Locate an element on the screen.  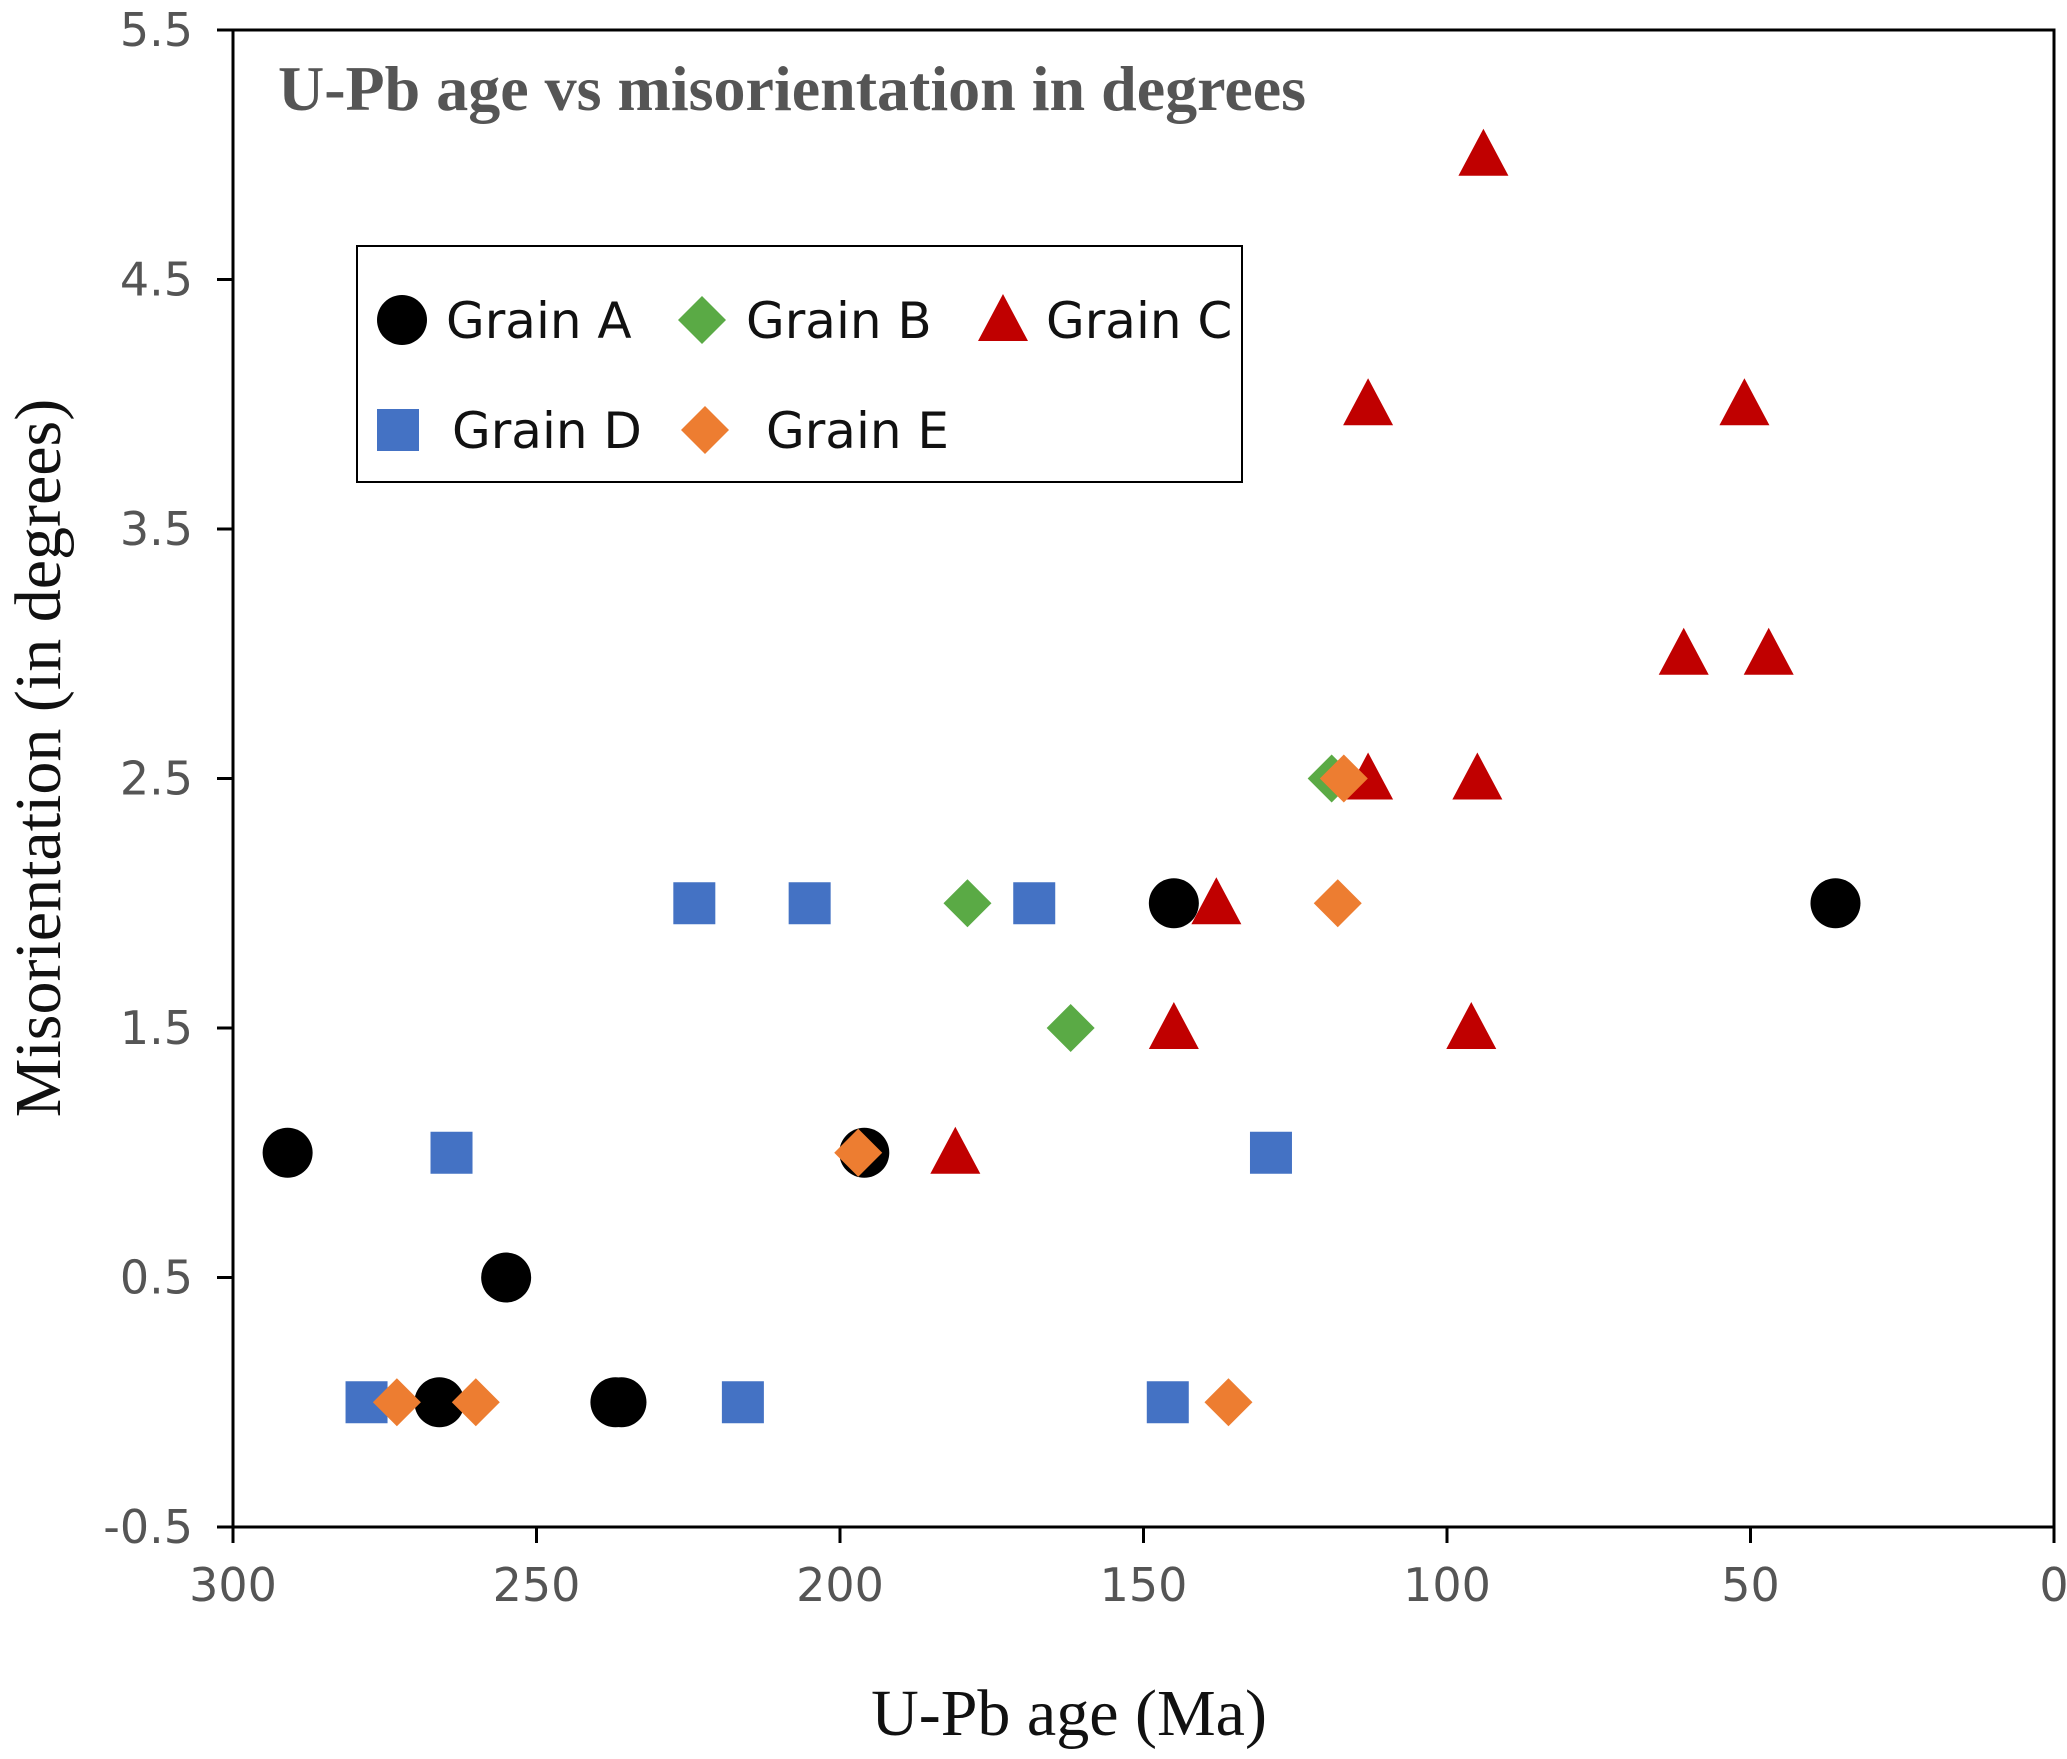
legend-label: Grain A is located at coordinates (539, 321).